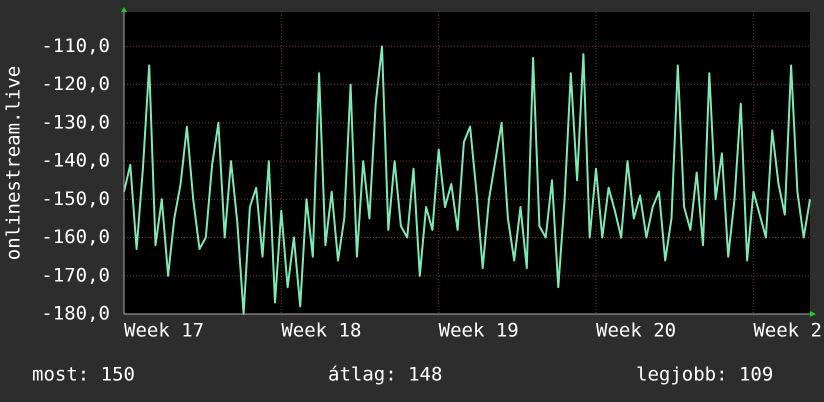 The image size is (824, 402). Describe the element at coordinates (385, 375) in the screenshot. I see `footer-average: átlag: 148` at that location.